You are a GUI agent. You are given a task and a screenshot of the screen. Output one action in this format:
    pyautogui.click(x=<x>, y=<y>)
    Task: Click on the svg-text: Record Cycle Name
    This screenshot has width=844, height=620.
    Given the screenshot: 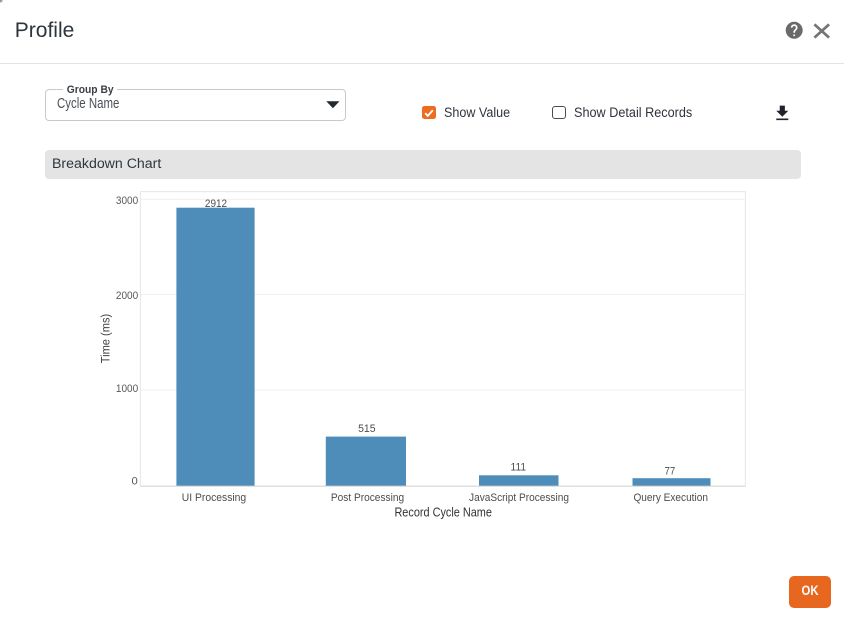 What is the action you would take?
    pyautogui.click(x=443, y=513)
    